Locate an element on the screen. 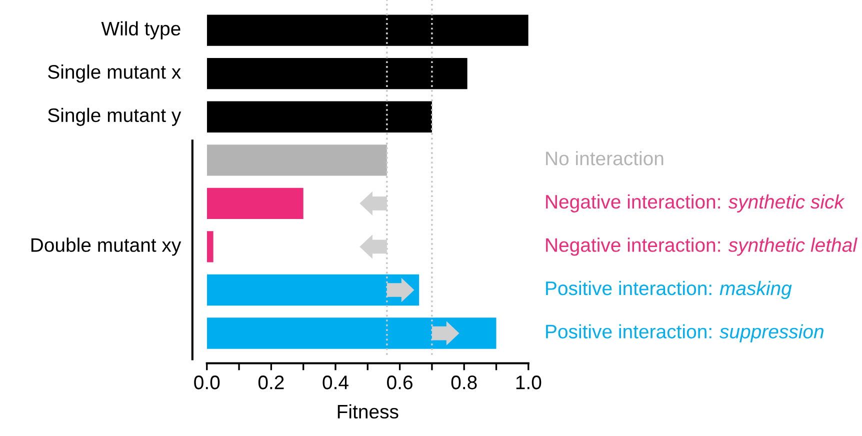 The height and width of the screenshot is (436, 862). text: Positive interaction: masking is located at coordinates (669, 290).